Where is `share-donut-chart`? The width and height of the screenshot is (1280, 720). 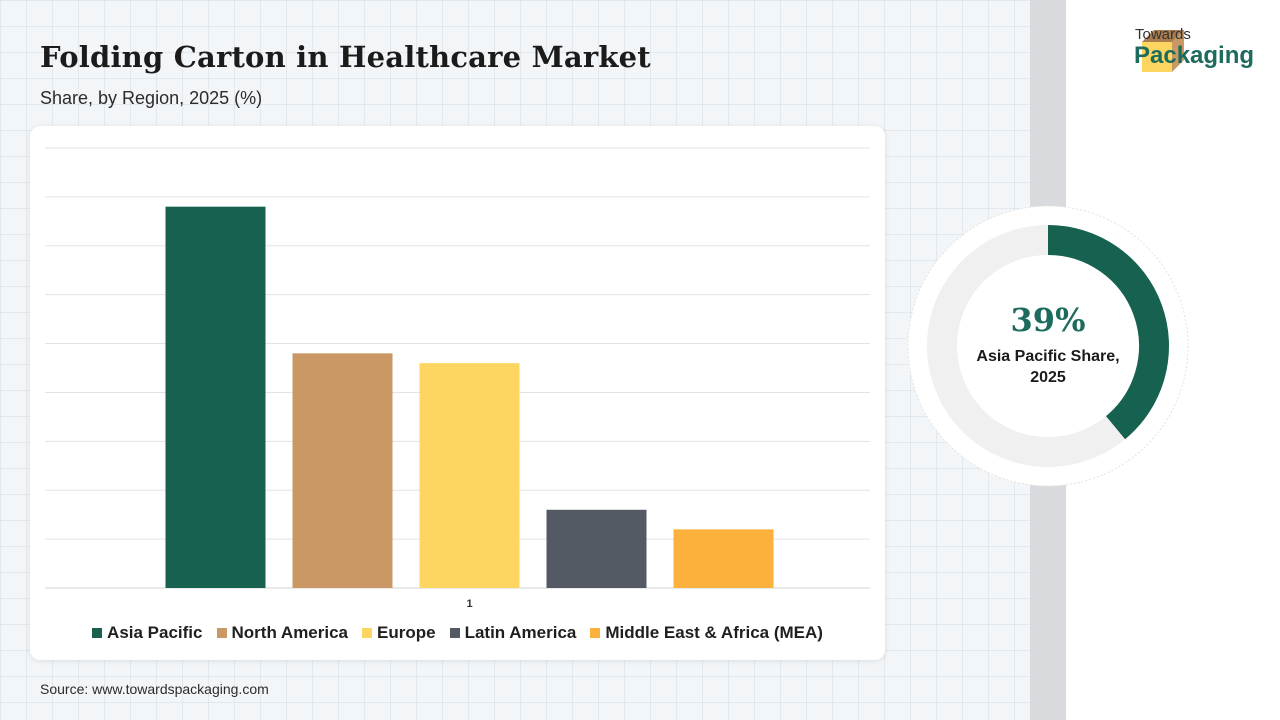
share-donut-chart is located at coordinates (1048, 346).